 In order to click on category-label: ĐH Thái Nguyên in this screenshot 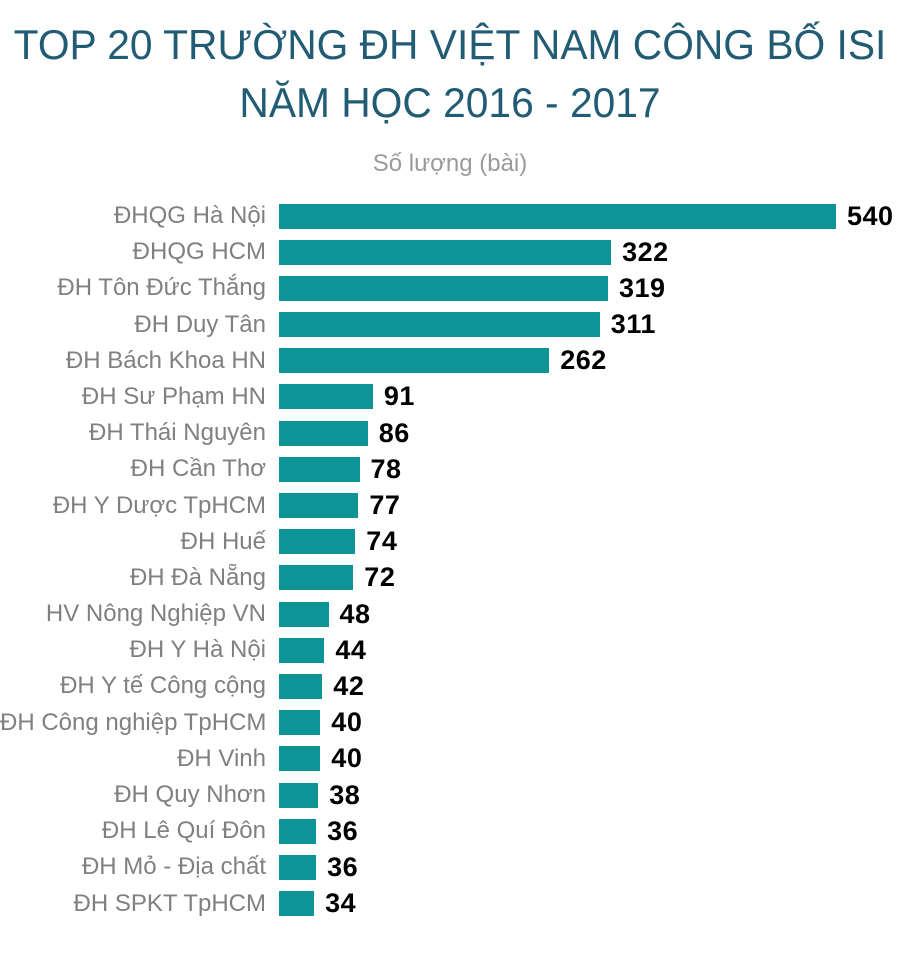, I will do `click(177, 433)`.